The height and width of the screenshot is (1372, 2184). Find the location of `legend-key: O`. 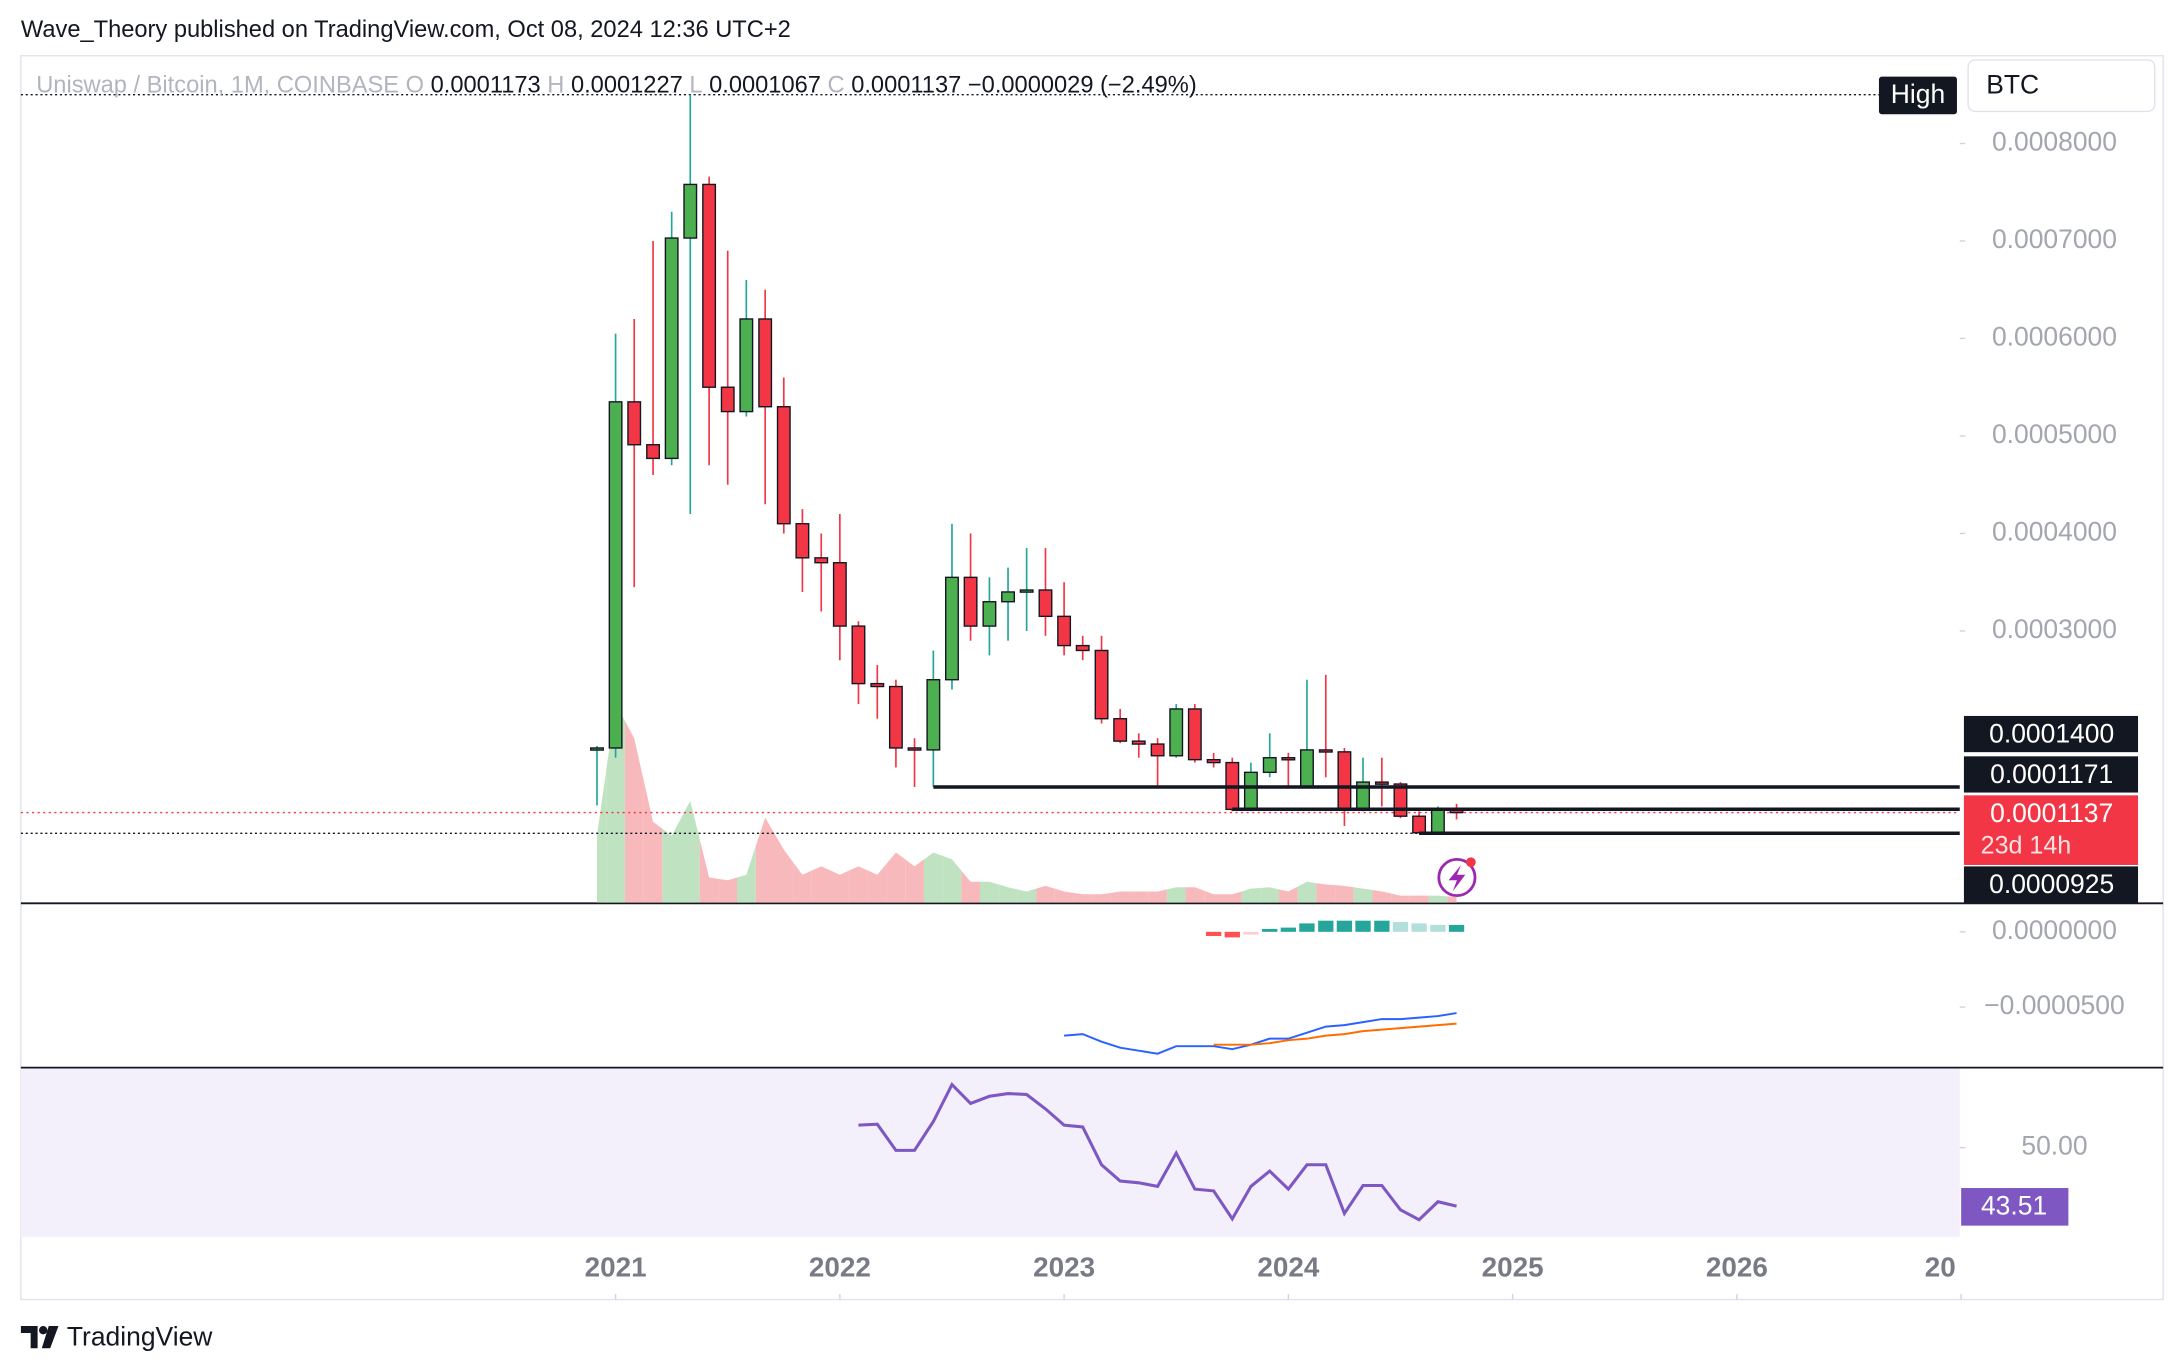

legend-key: O is located at coordinates (415, 86).